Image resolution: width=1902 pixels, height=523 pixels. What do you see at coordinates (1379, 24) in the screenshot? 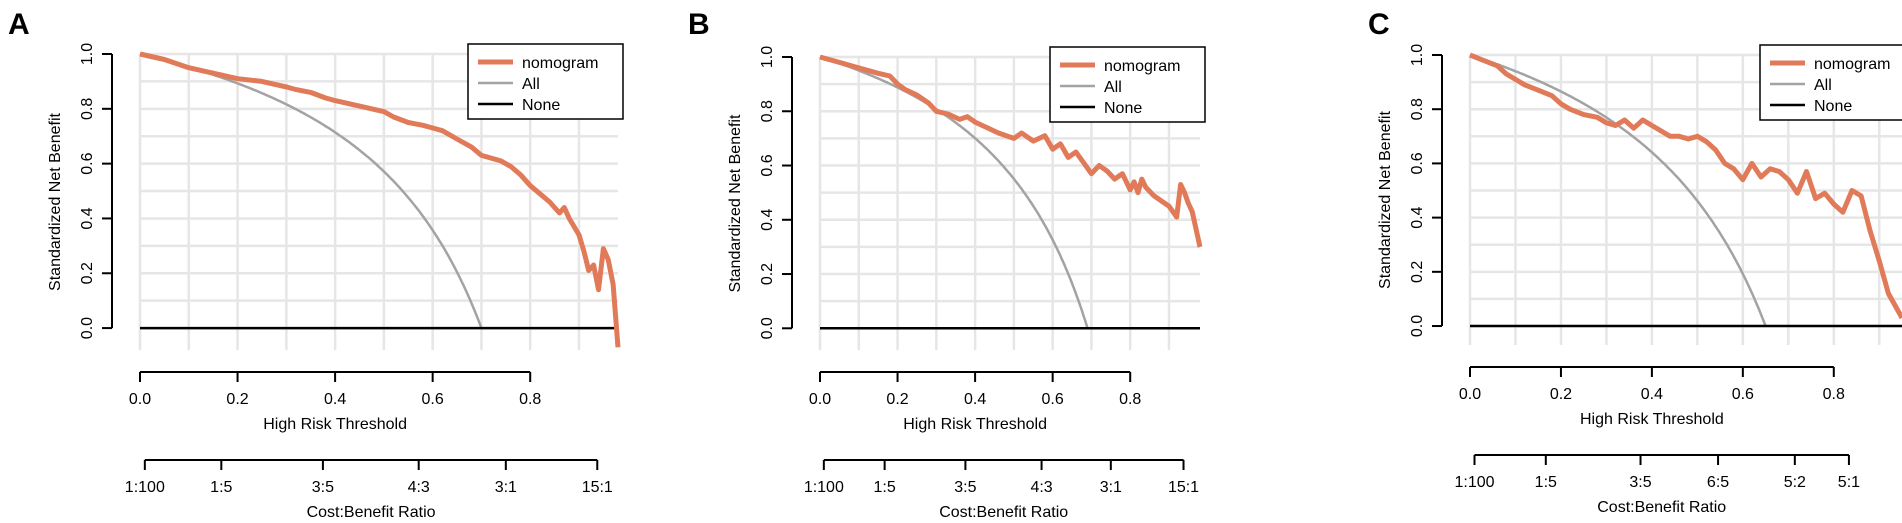
I see `panel-label: C` at bounding box center [1379, 24].